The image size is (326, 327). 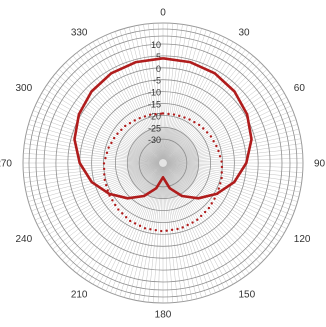 I want to click on grid-ring, so click(x=163, y=163).